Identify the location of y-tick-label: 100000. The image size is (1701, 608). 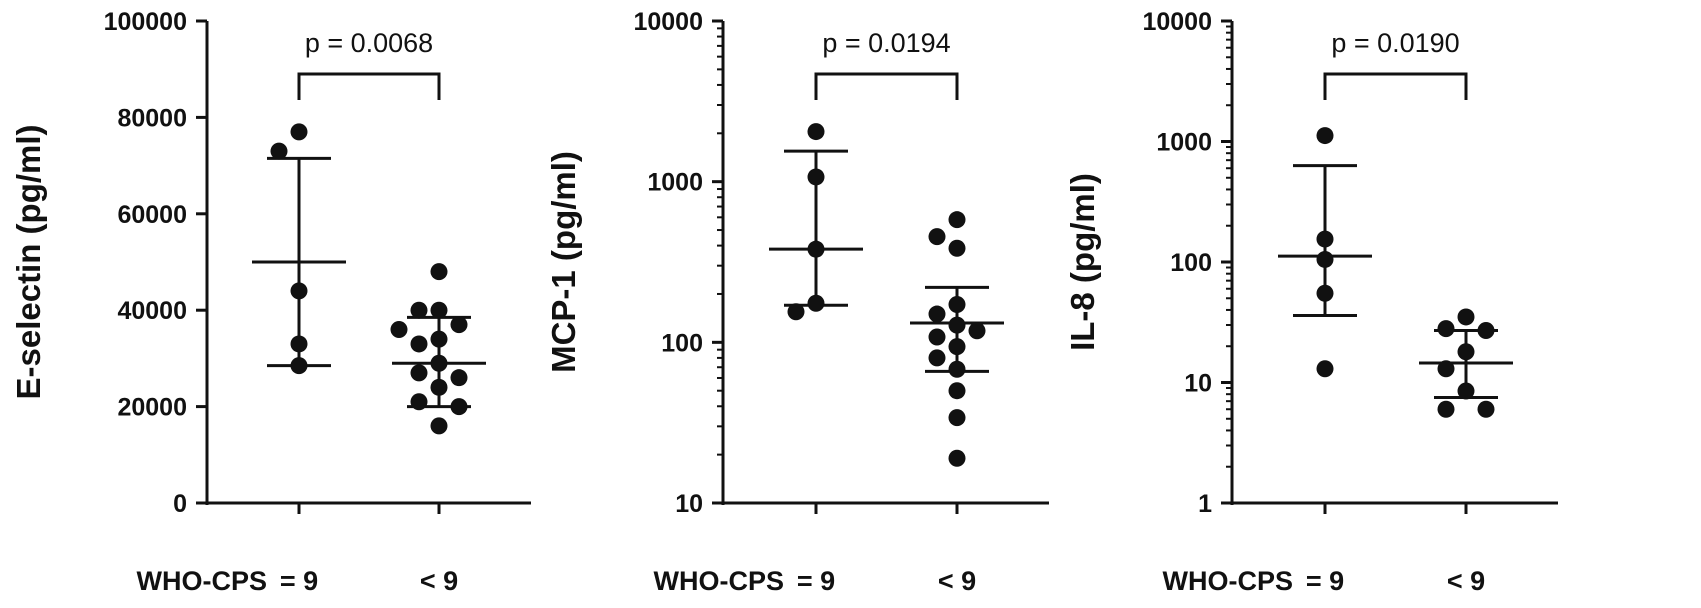
(145, 22).